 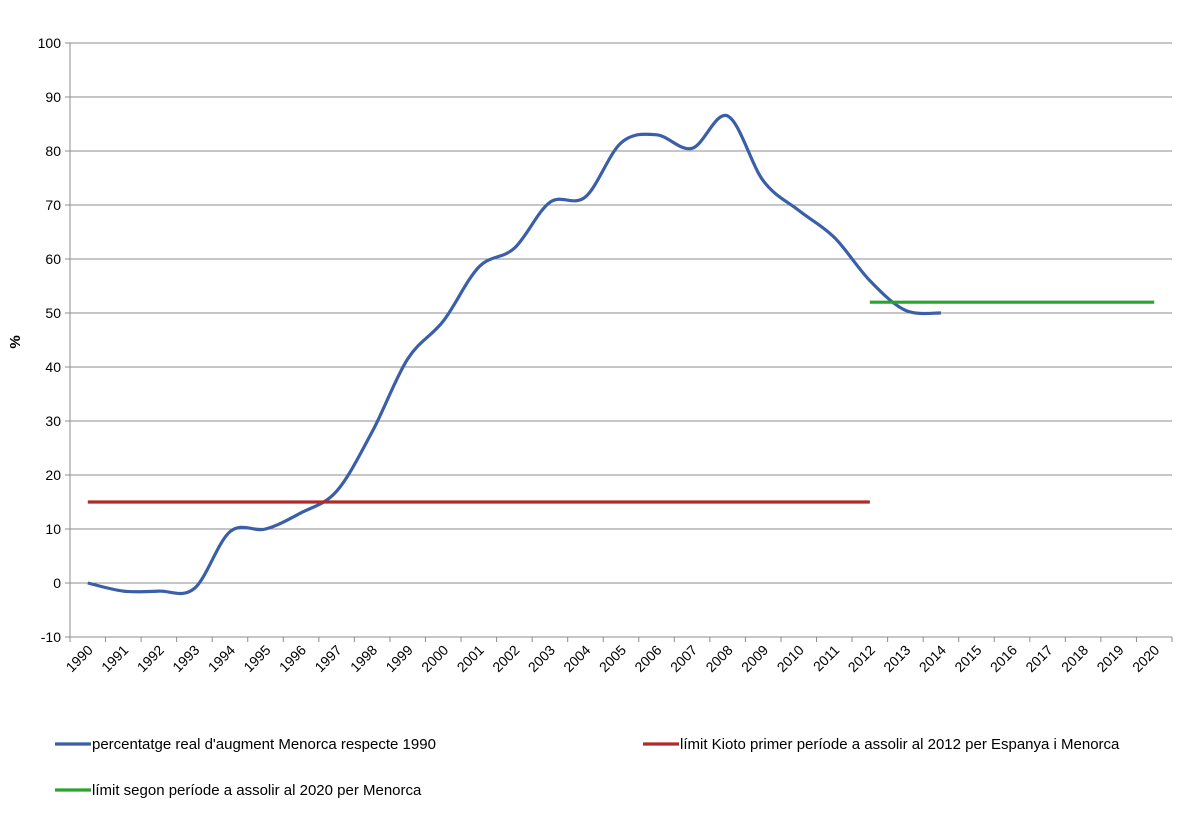 I want to click on x-tick-label: 2019, so click(x=1109, y=658).